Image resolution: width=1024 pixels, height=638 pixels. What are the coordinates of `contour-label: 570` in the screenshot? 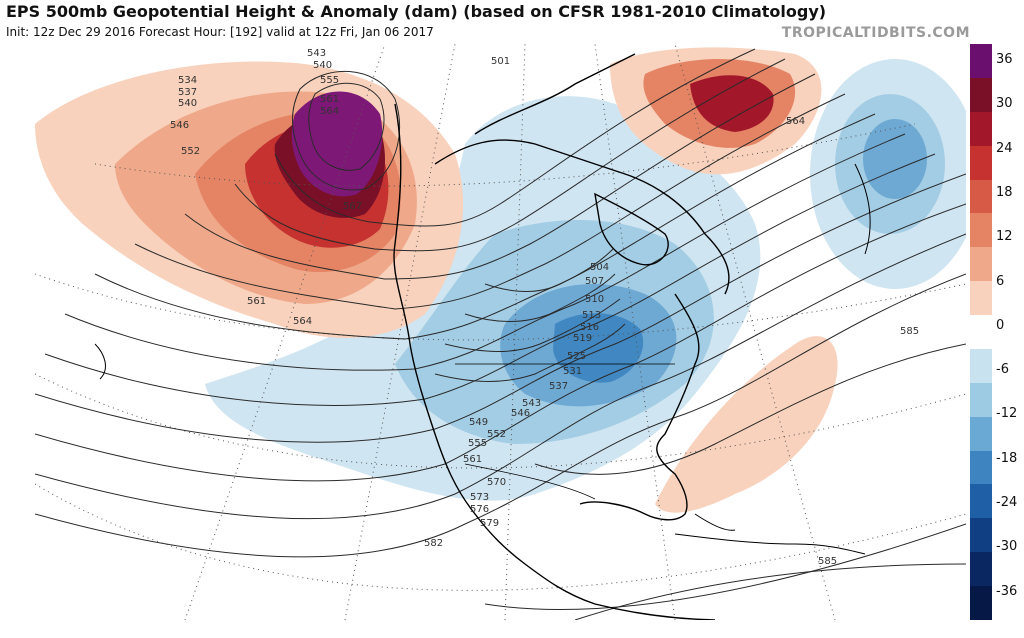 It's located at (496, 482).